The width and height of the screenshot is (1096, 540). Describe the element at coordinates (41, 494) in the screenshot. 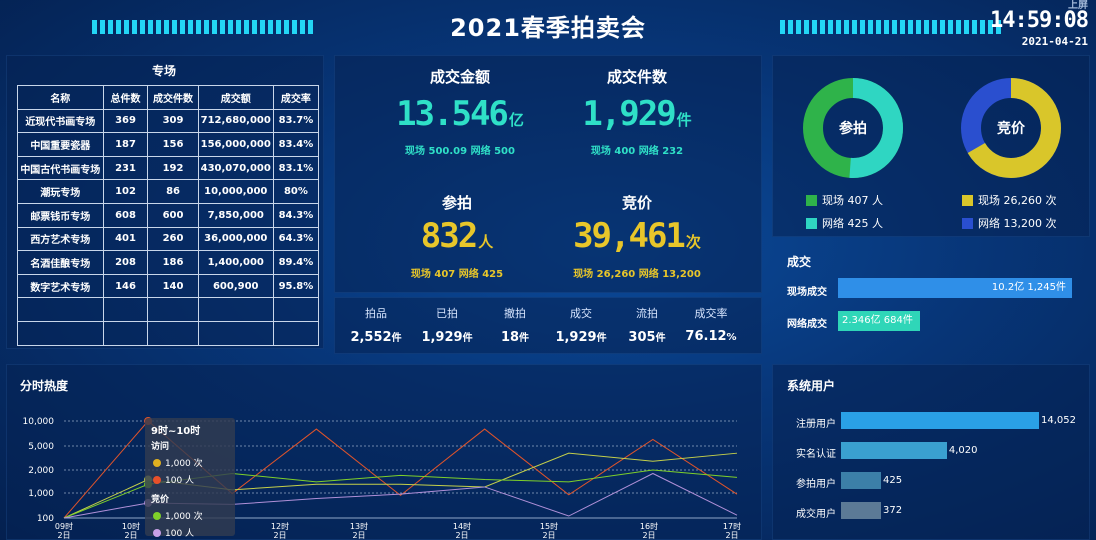

I see `y-tick-label: 1,000` at that location.